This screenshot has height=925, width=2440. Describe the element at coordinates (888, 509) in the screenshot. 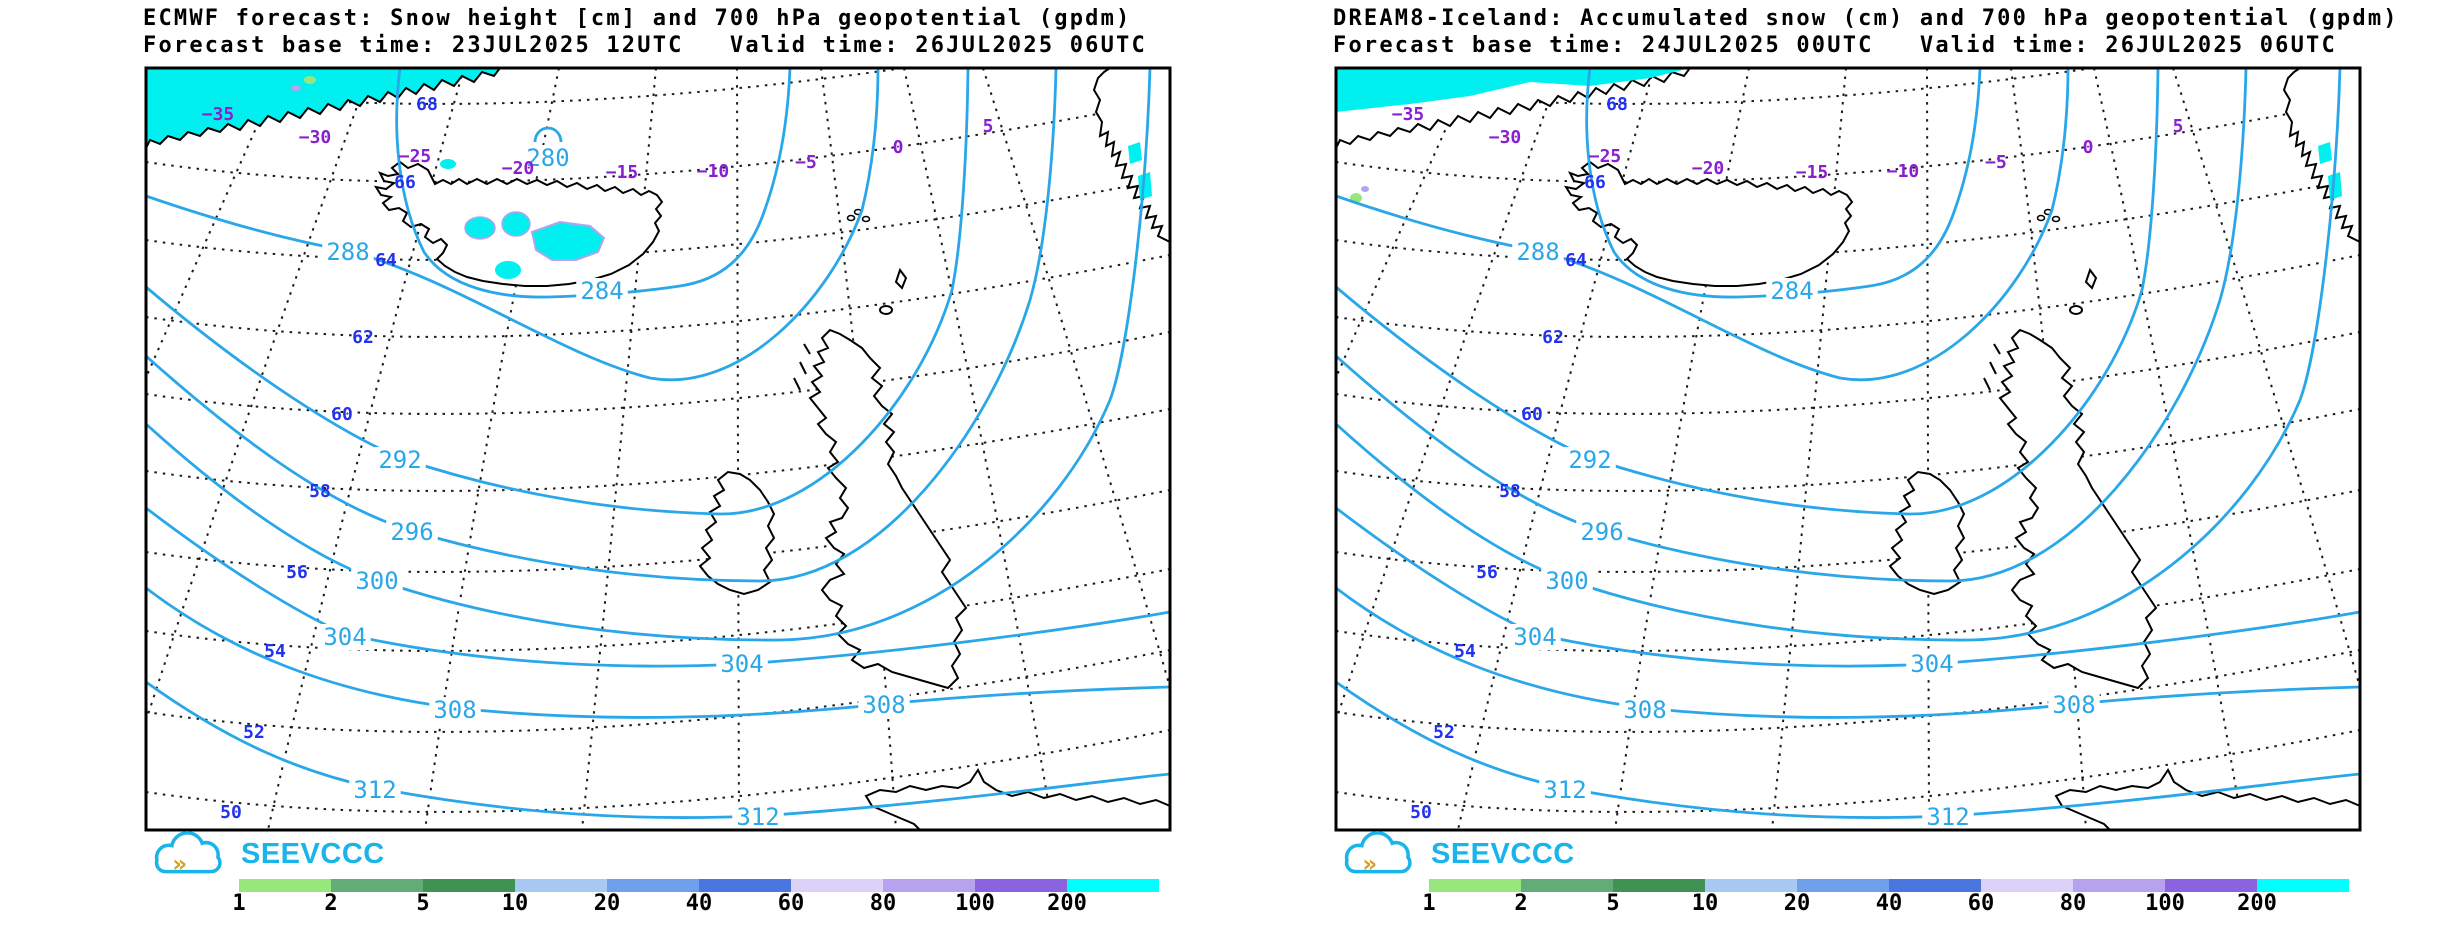

I see `great-britain-coast` at that location.